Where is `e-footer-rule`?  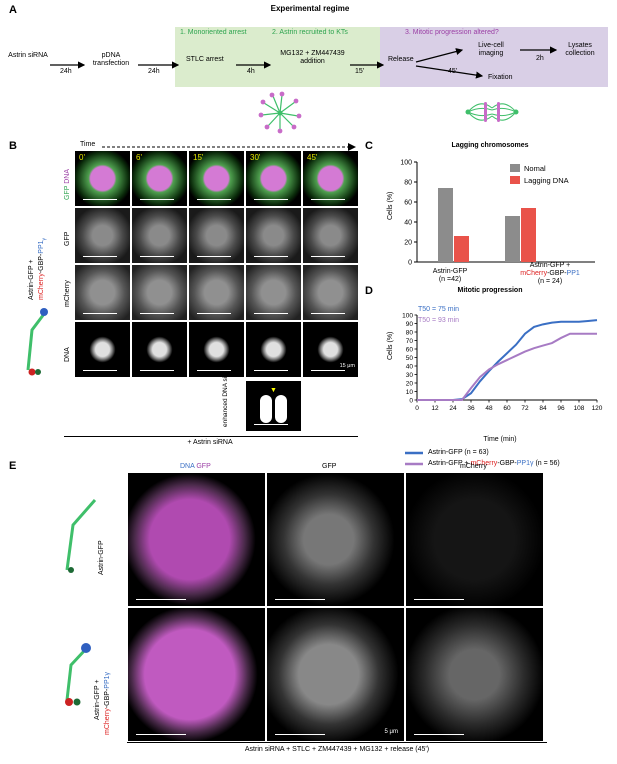
e-footer-rule is located at coordinates (337, 742).